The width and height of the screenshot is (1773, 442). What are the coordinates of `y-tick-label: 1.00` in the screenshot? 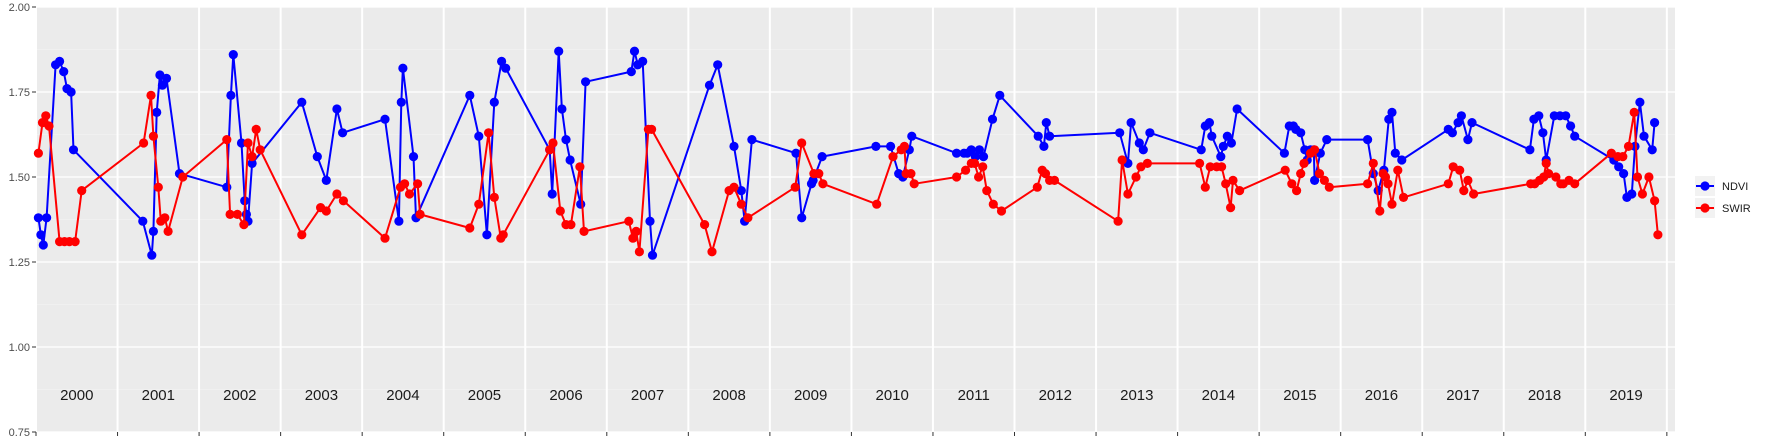 It's located at (19, 348).